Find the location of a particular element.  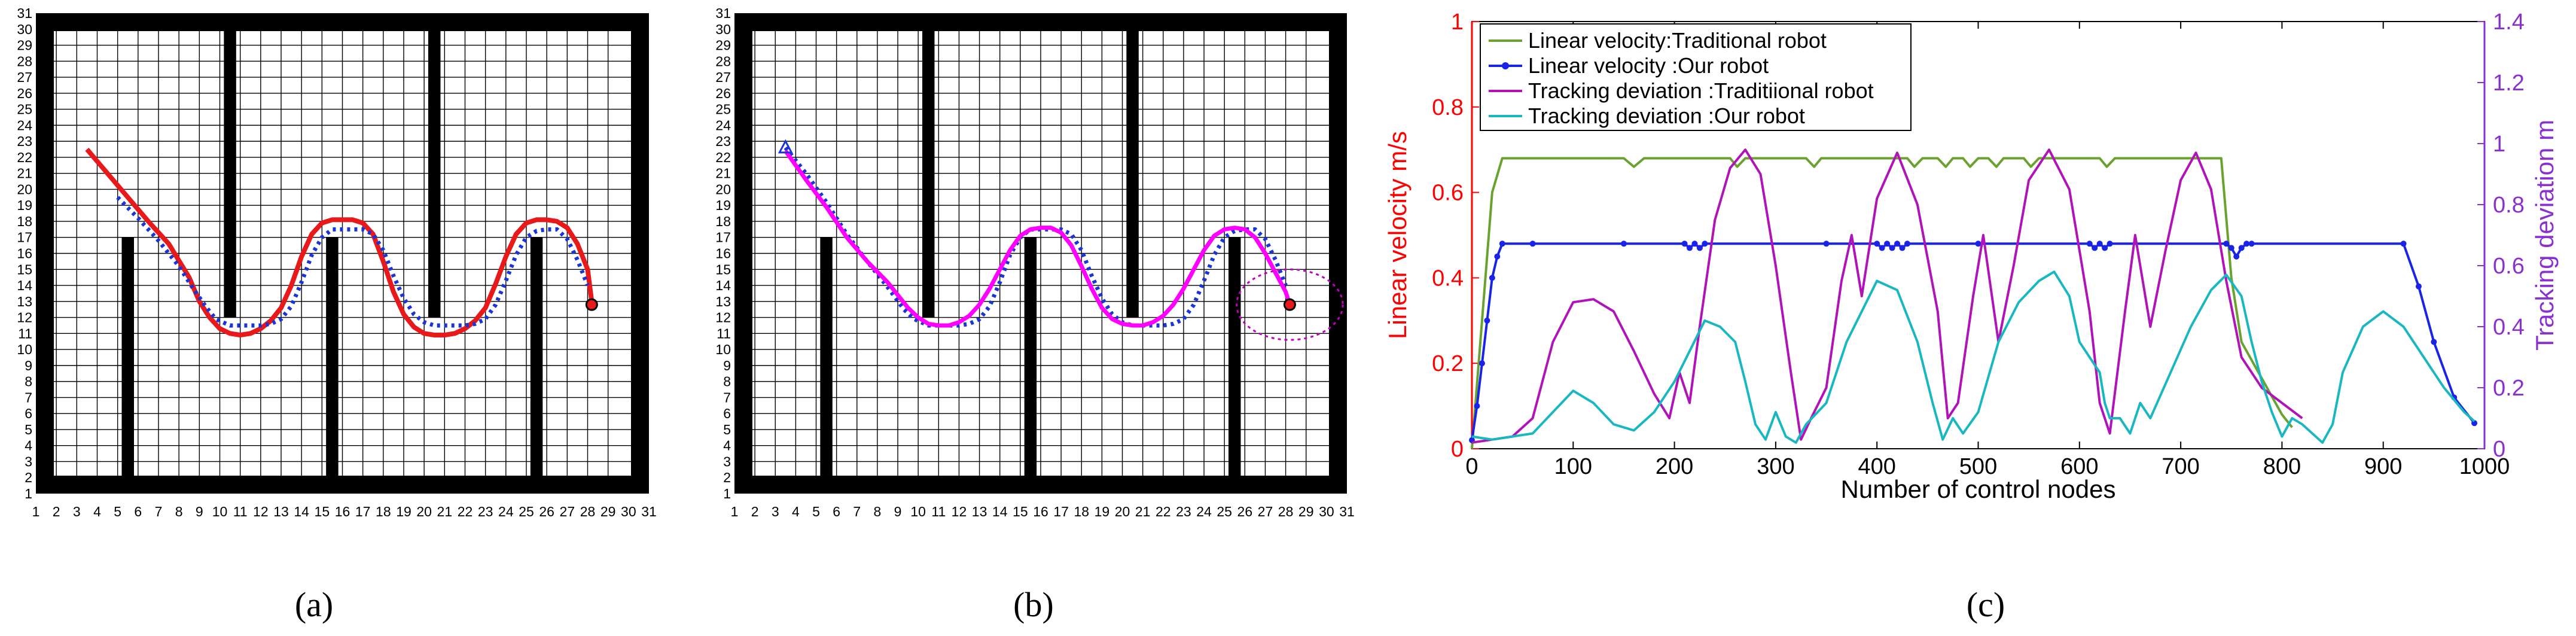

chart-c-y-tick-label: 0.6 is located at coordinates (1448, 193).